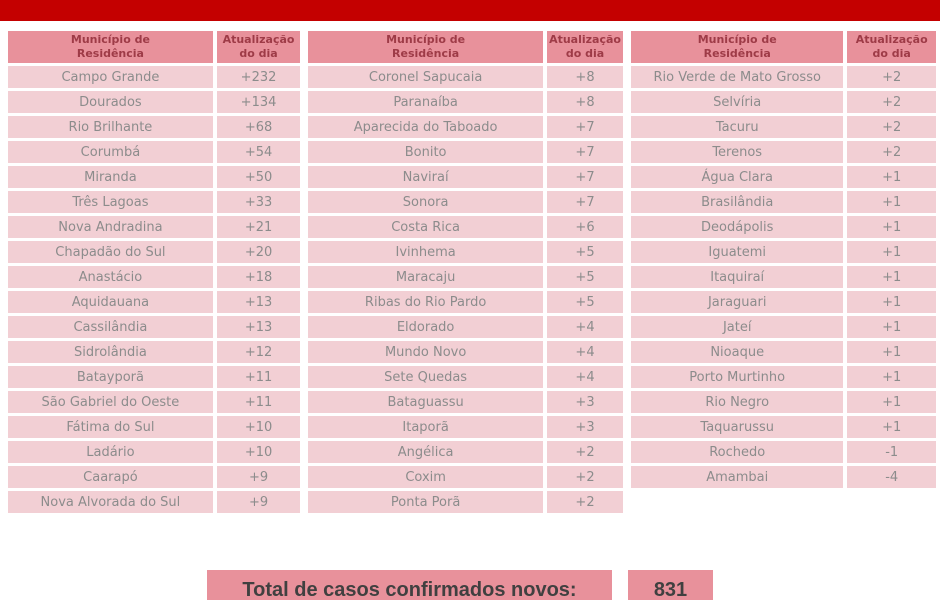 The width and height of the screenshot is (940, 600). What do you see at coordinates (258, 77) in the screenshot?
I see `daily-update-cell: +232` at bounding box center [258, 77].